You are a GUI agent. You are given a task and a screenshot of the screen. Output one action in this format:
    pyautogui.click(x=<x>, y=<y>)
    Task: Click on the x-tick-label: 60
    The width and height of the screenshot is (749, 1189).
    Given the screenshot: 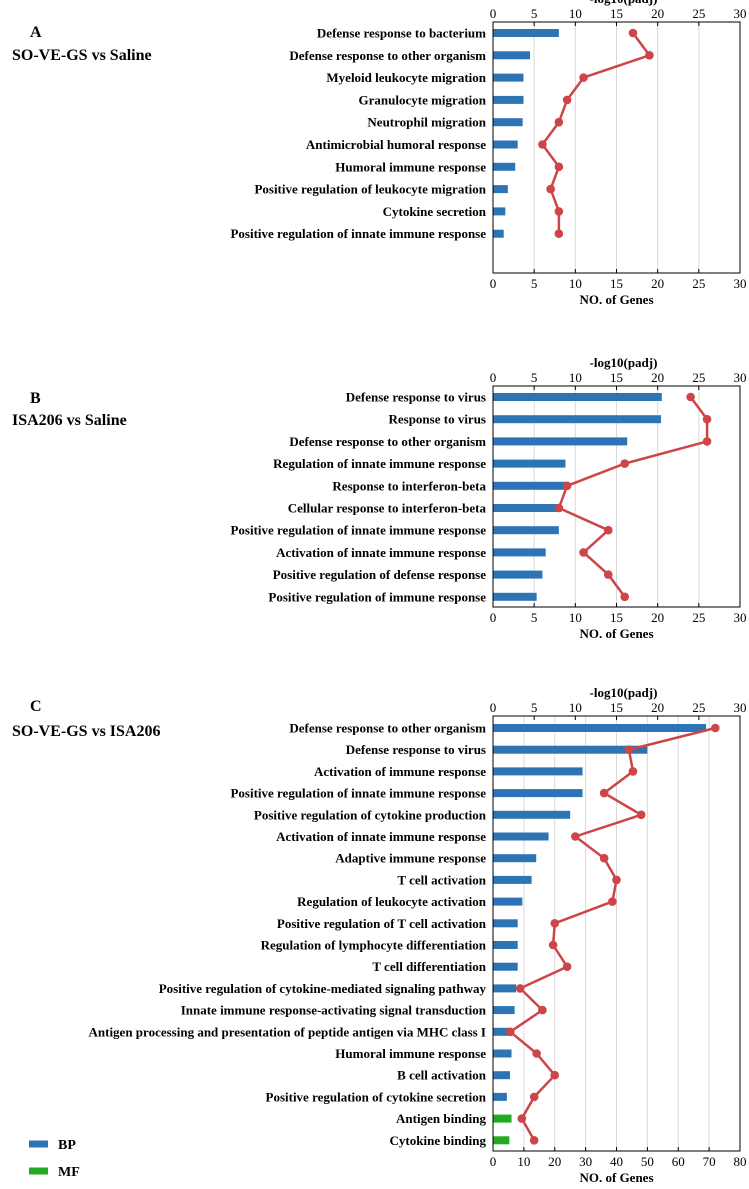 What is the action you would take?
    pyautogui.click(x=678, y=1161)
    